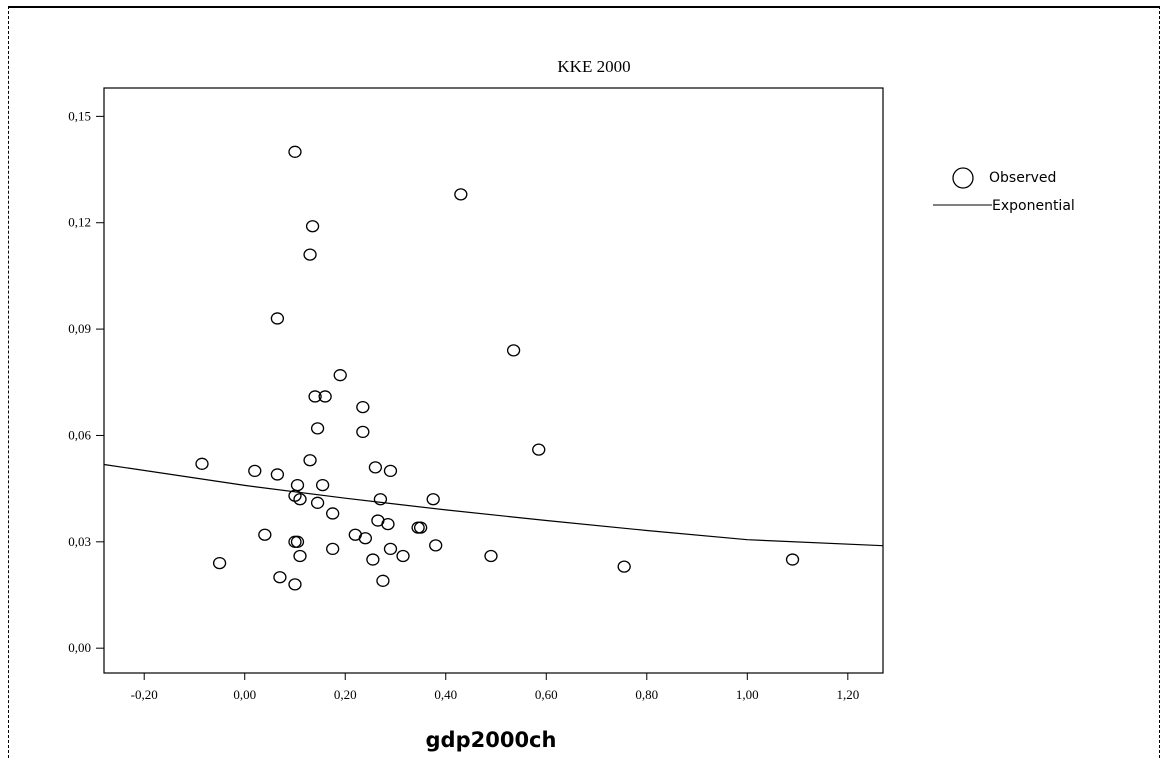 This screenshot has width=1162, height=761. I want to click on x-tick-label: 1,00, so click(747, 694).